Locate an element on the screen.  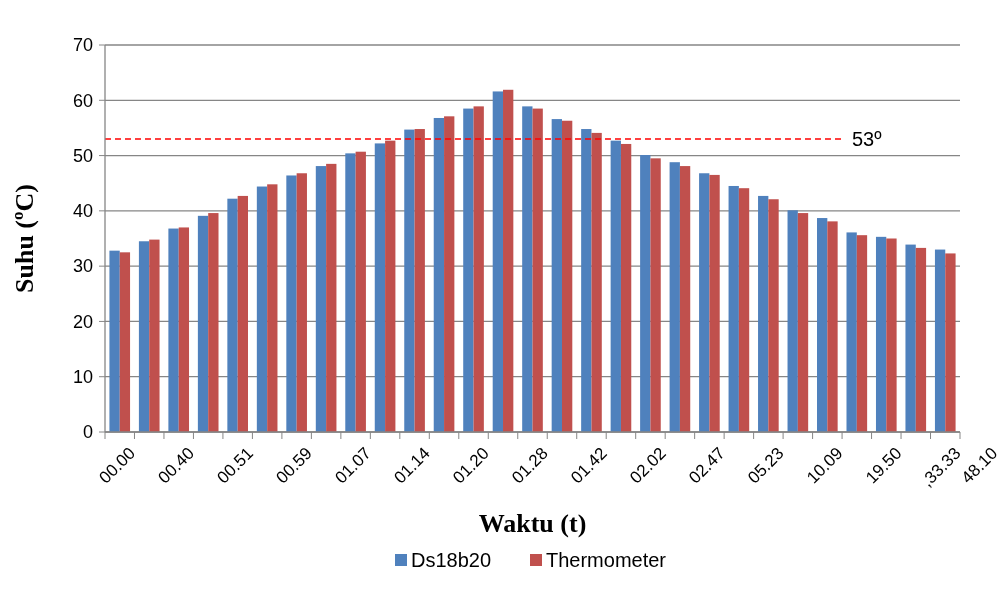
y-tick-label: 40 is located at coordinates (82, 211).